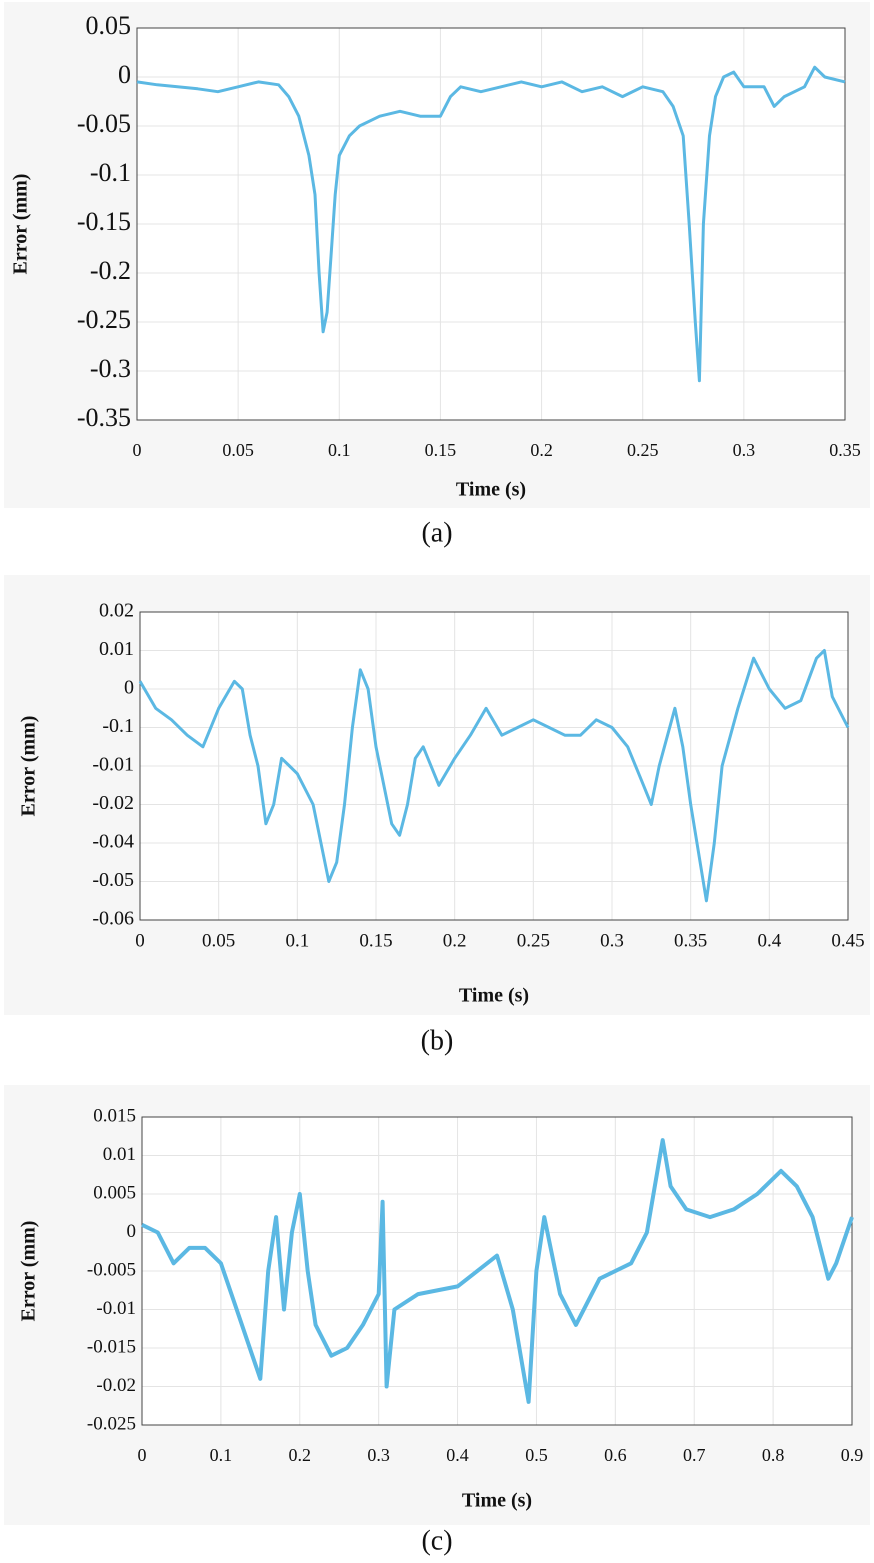  I want to click on y-tick-label: 0.05, so click(109, 25).